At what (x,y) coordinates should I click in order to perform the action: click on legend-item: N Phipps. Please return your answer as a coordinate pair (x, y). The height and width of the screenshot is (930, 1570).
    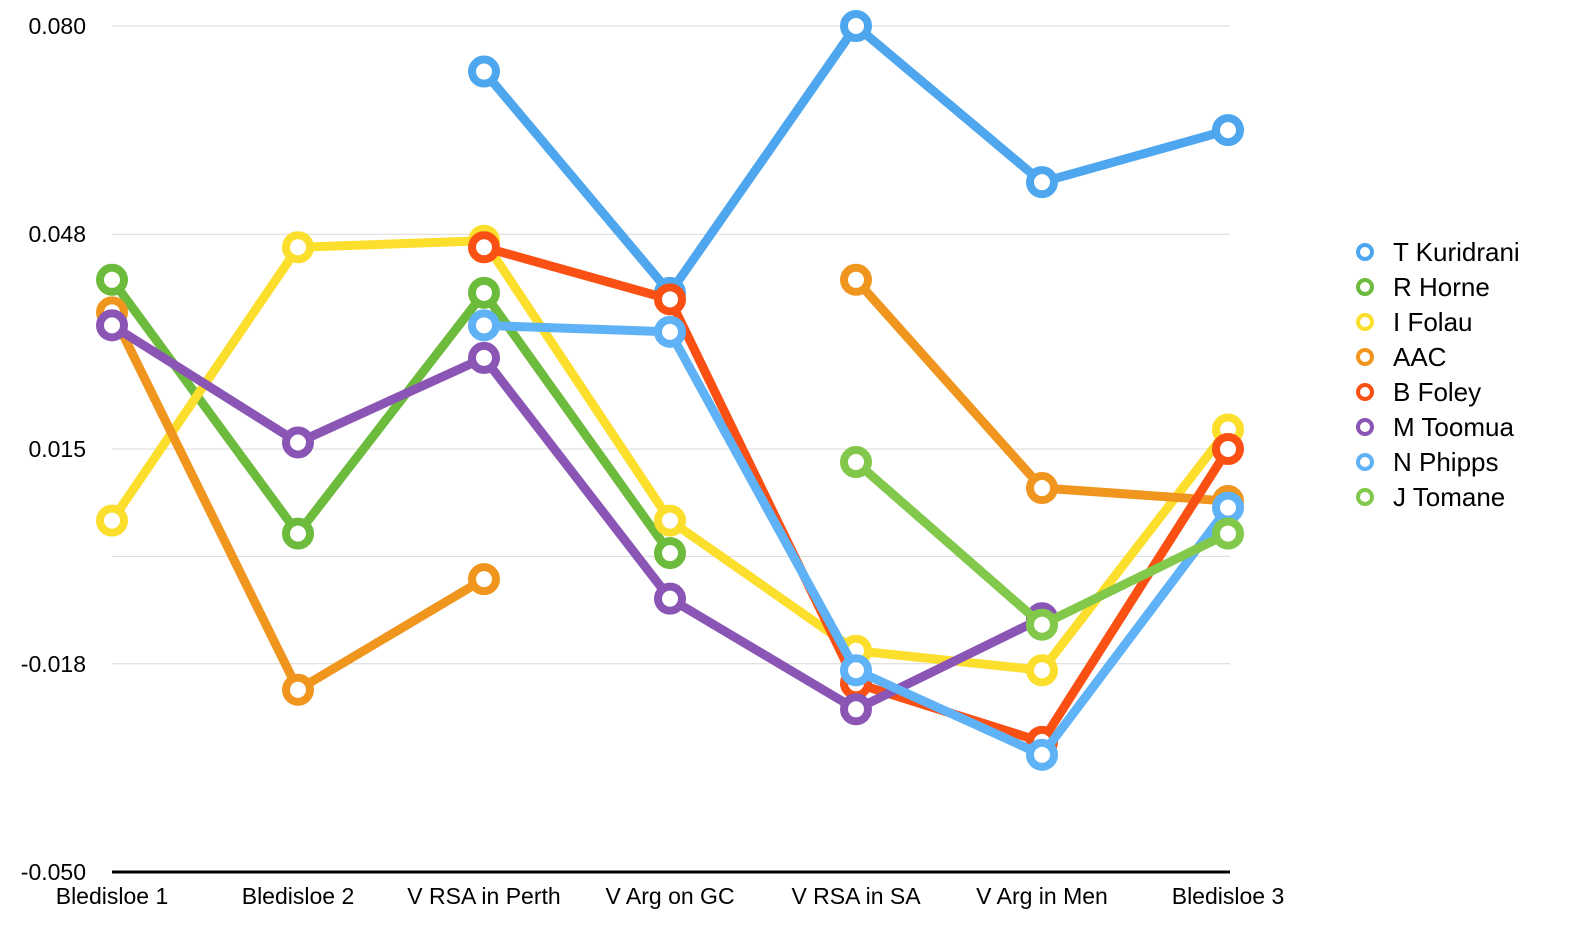
    Looking at the image, I should click on (1427, 462).